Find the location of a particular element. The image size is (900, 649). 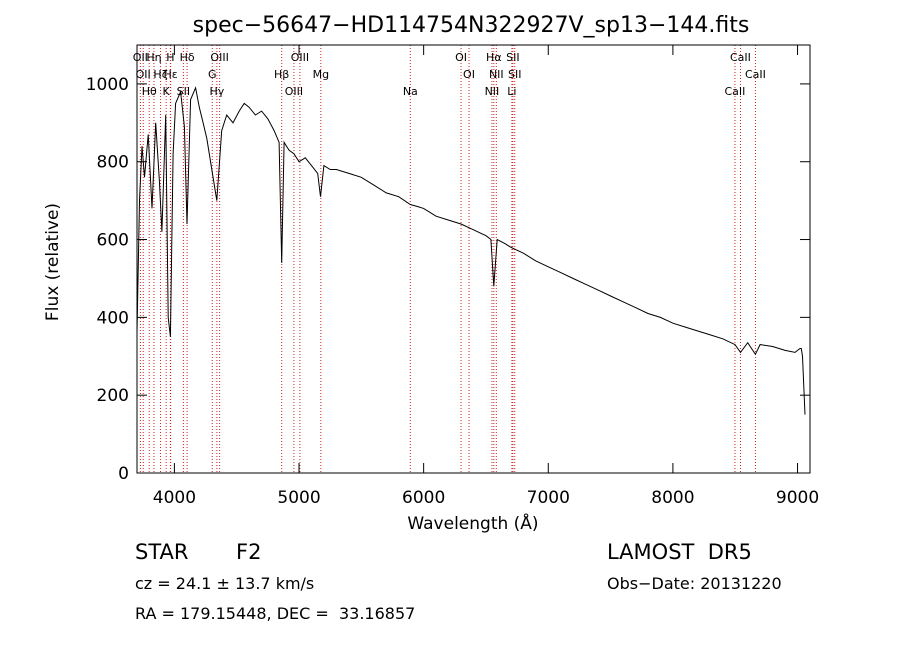

spectral-line-label: Hα is located at coordinates (494, 57).